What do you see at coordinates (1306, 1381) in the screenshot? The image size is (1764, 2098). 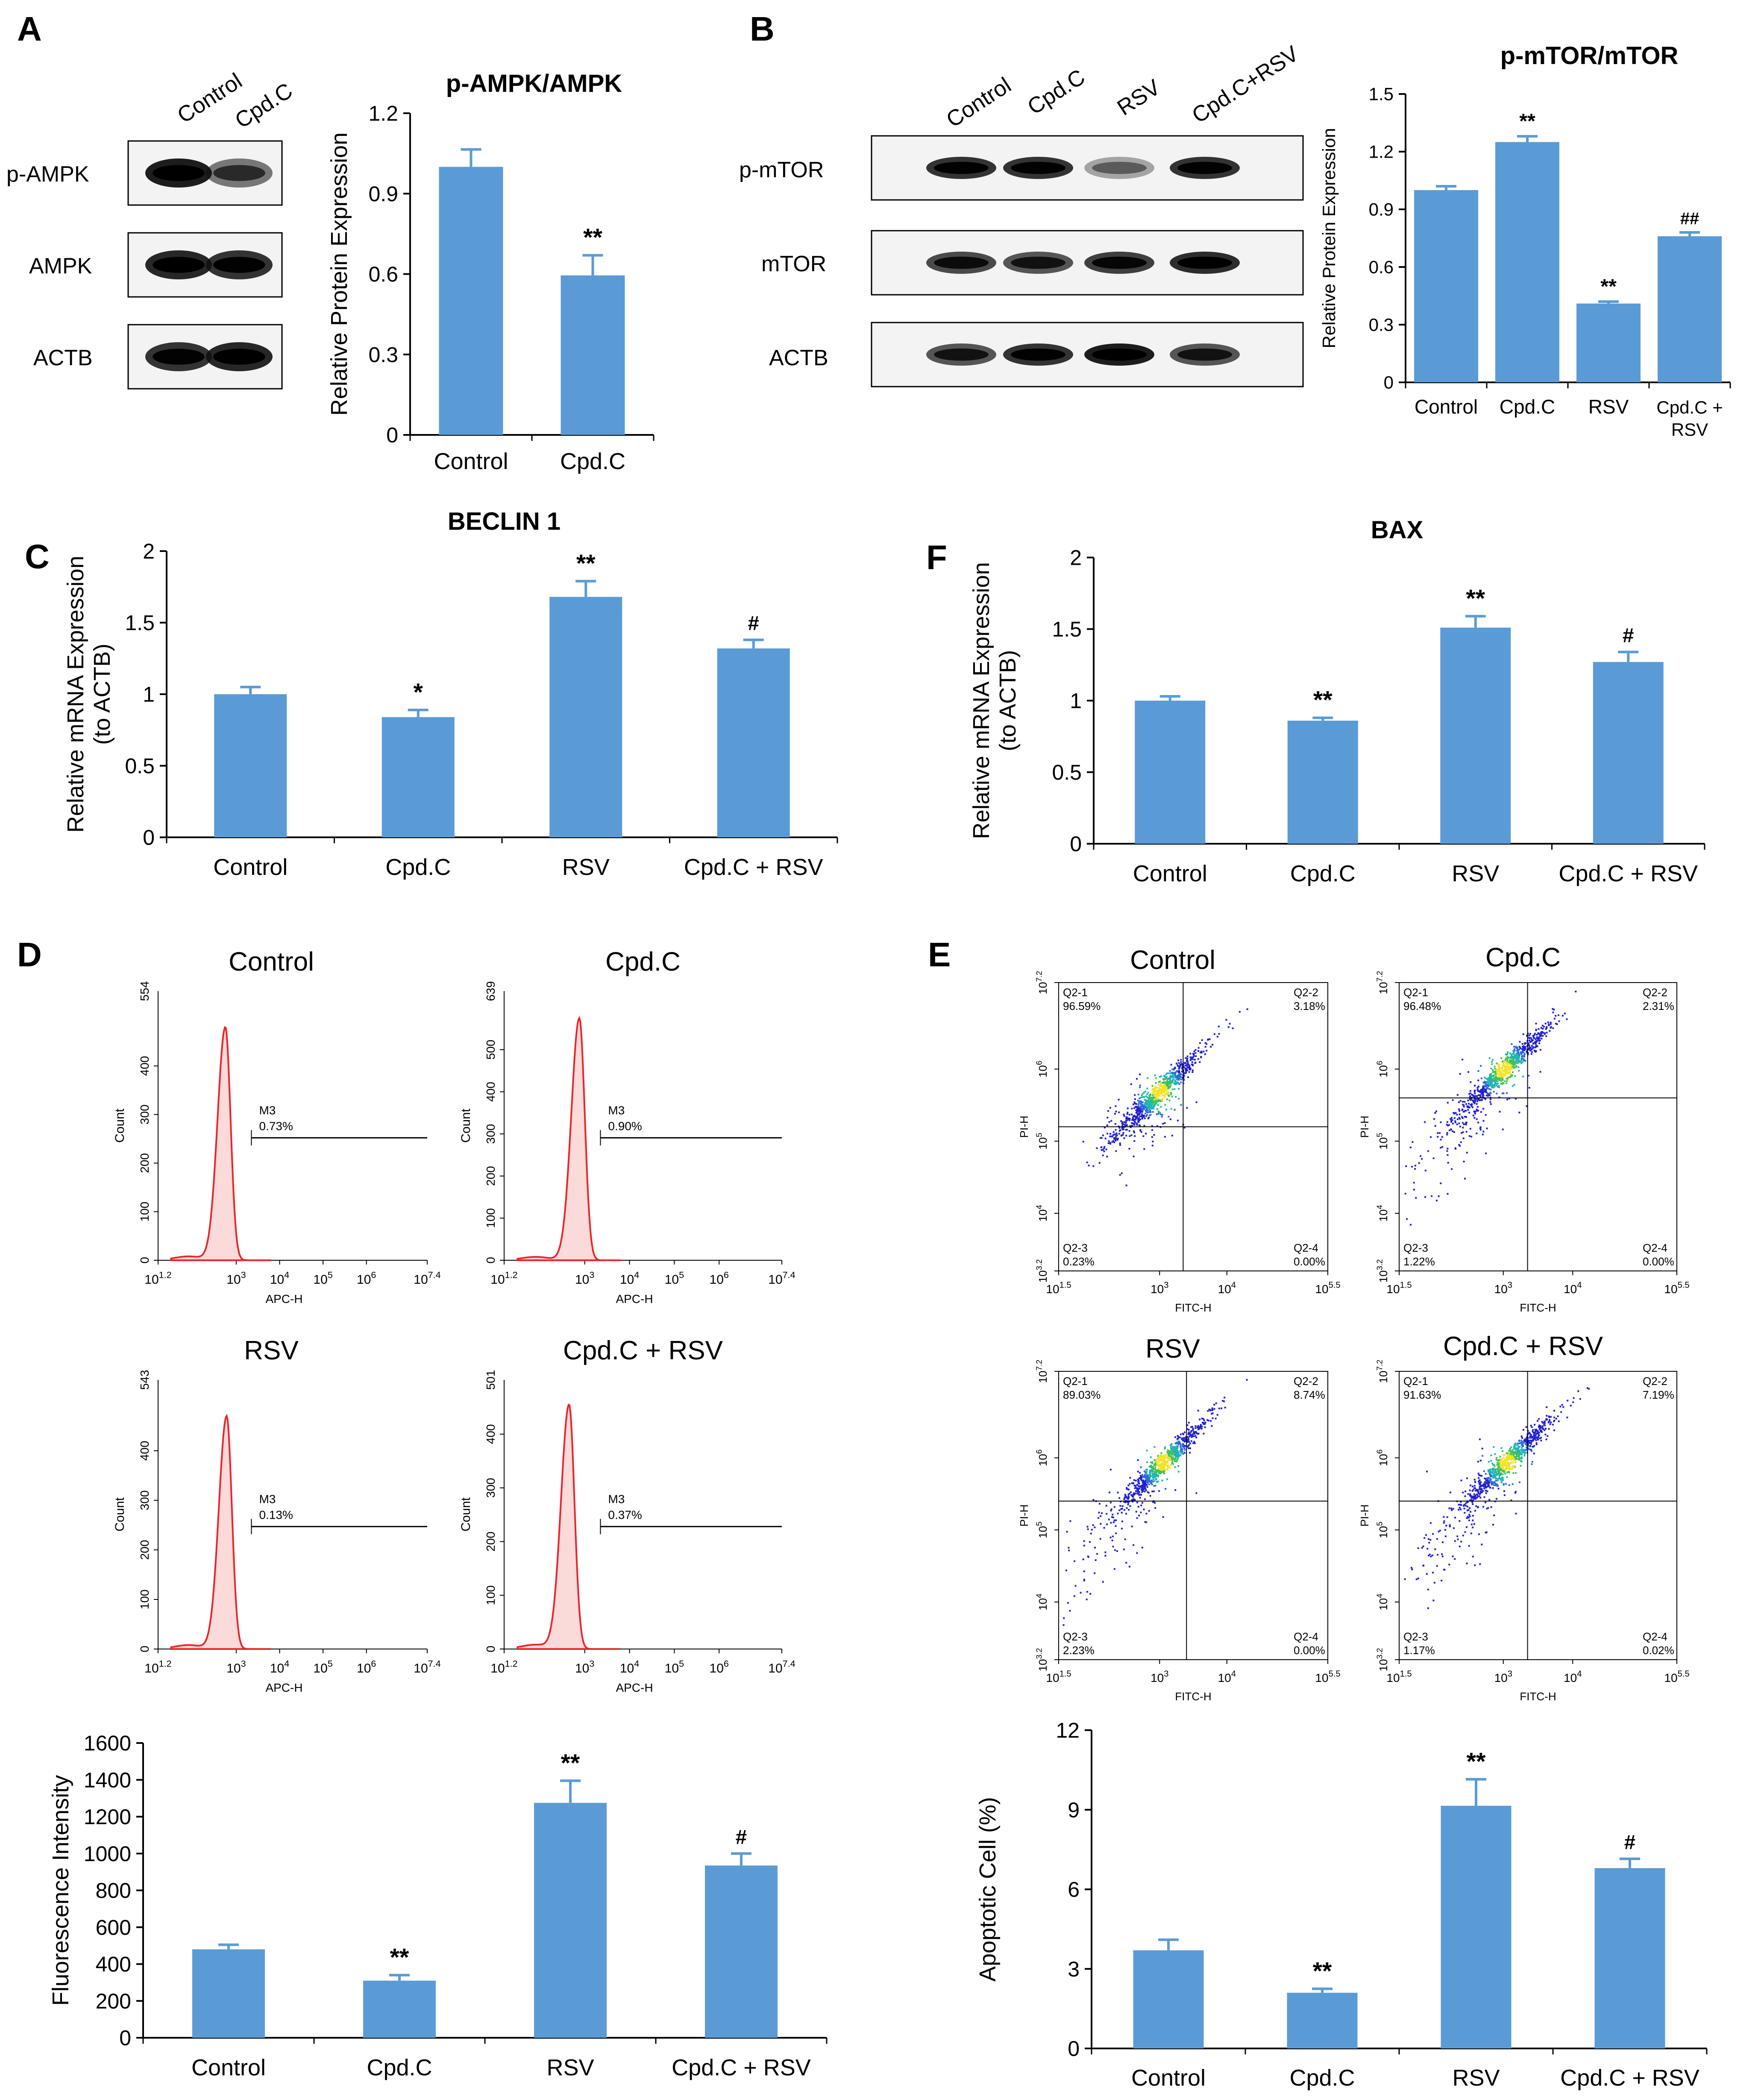 I see `quadrant-name: Q2-2` at bounding box center [1306, 1381].